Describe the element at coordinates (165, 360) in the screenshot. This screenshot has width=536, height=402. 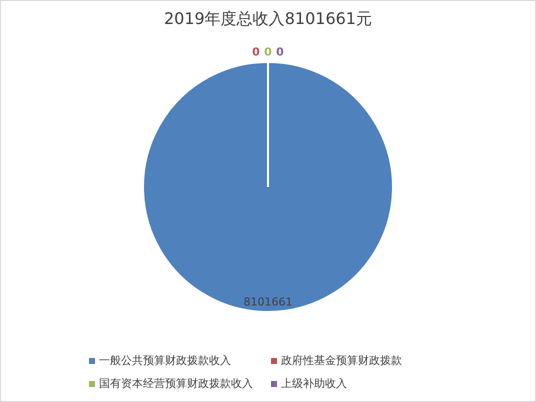
I see `legend-label: 一般公共预算财政拨款收入` at that location.